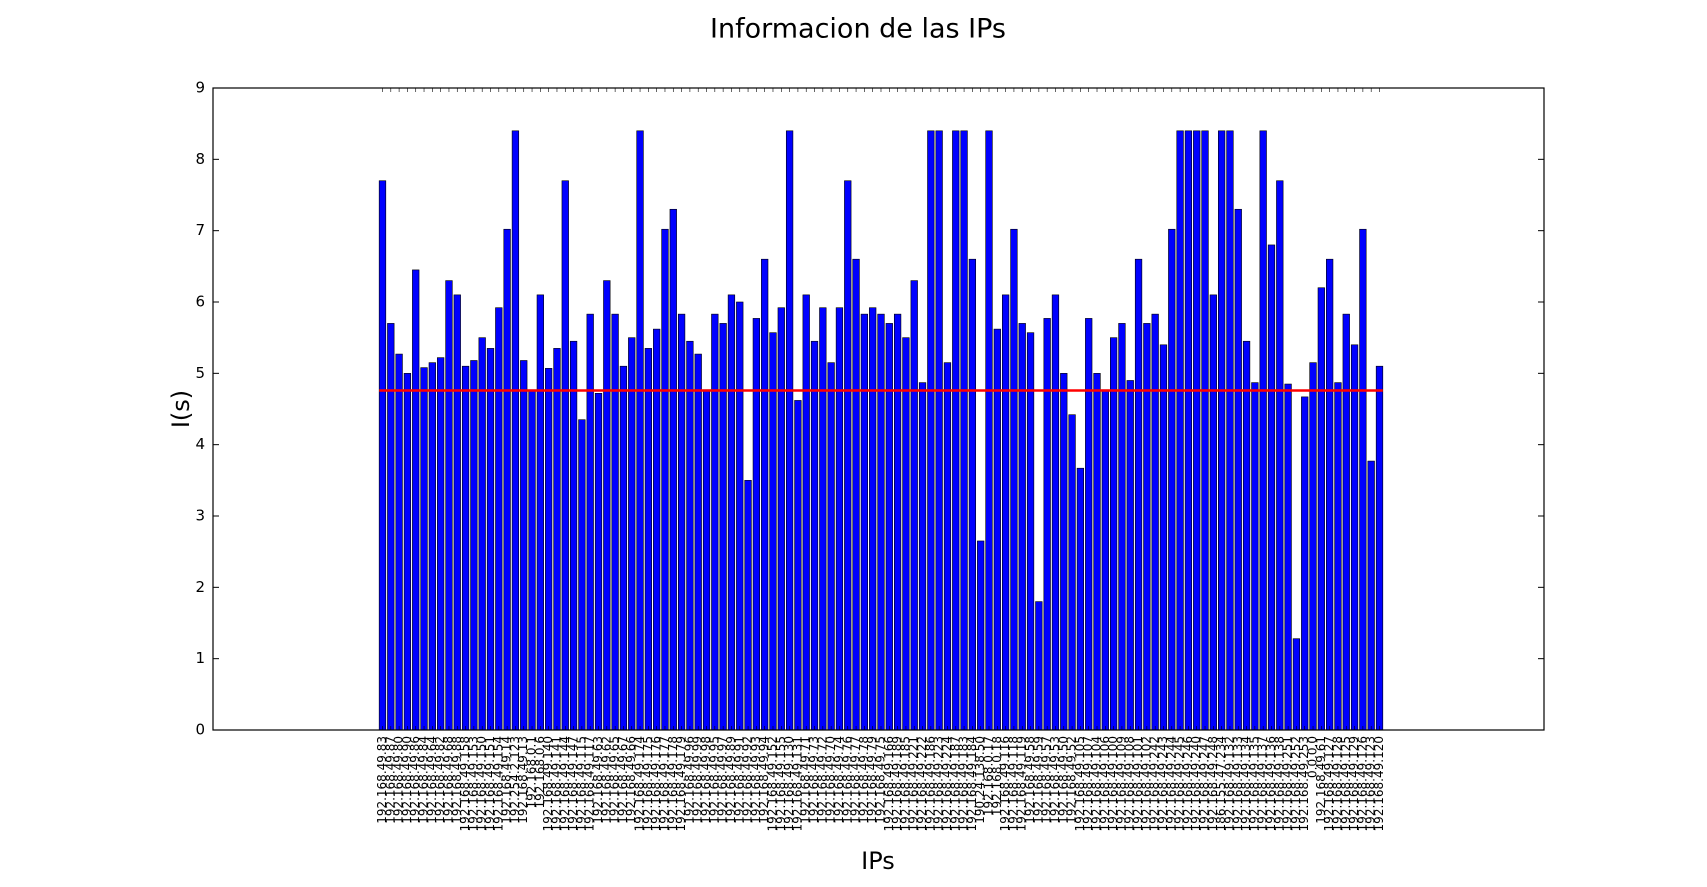  What do you see at coordinates (440, 780) in the screenshot?
I see `x-tick-label: 192.168.49.82` at bounding box center [440, 780].